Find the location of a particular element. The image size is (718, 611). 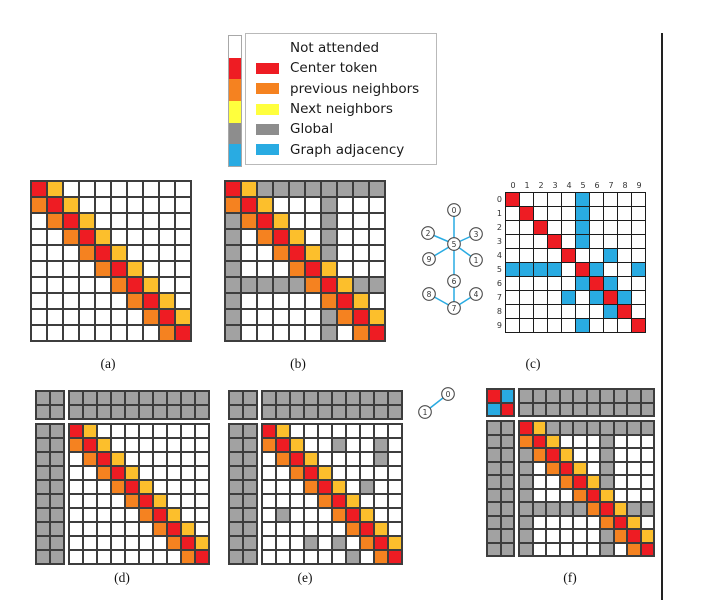

colorbar is located at coordinates (235, 101).